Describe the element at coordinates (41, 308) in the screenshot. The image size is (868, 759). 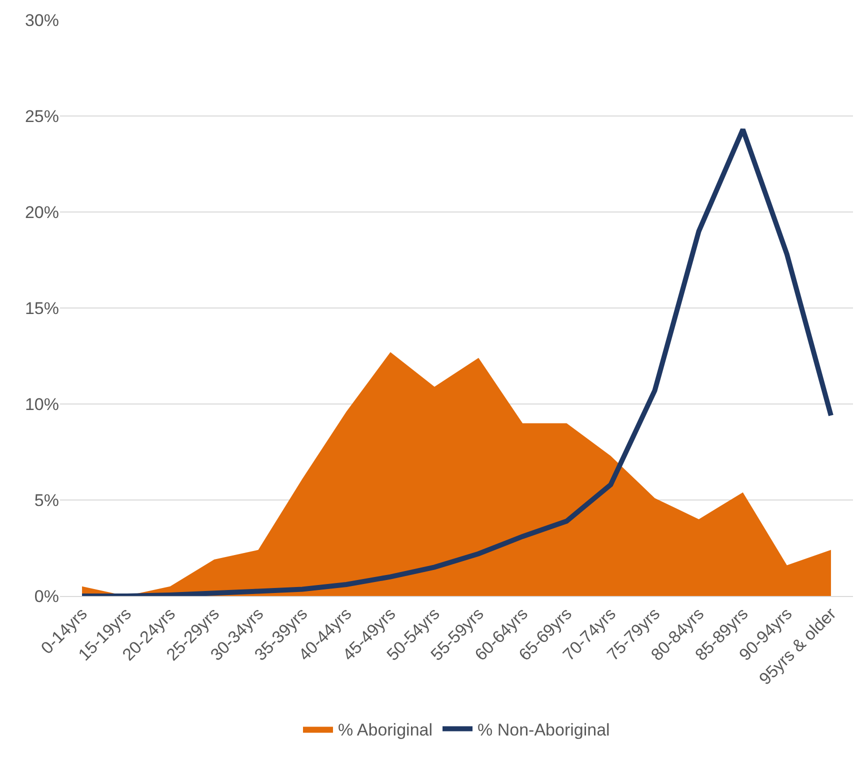
I see `y-tick-label: 15%` at that location.